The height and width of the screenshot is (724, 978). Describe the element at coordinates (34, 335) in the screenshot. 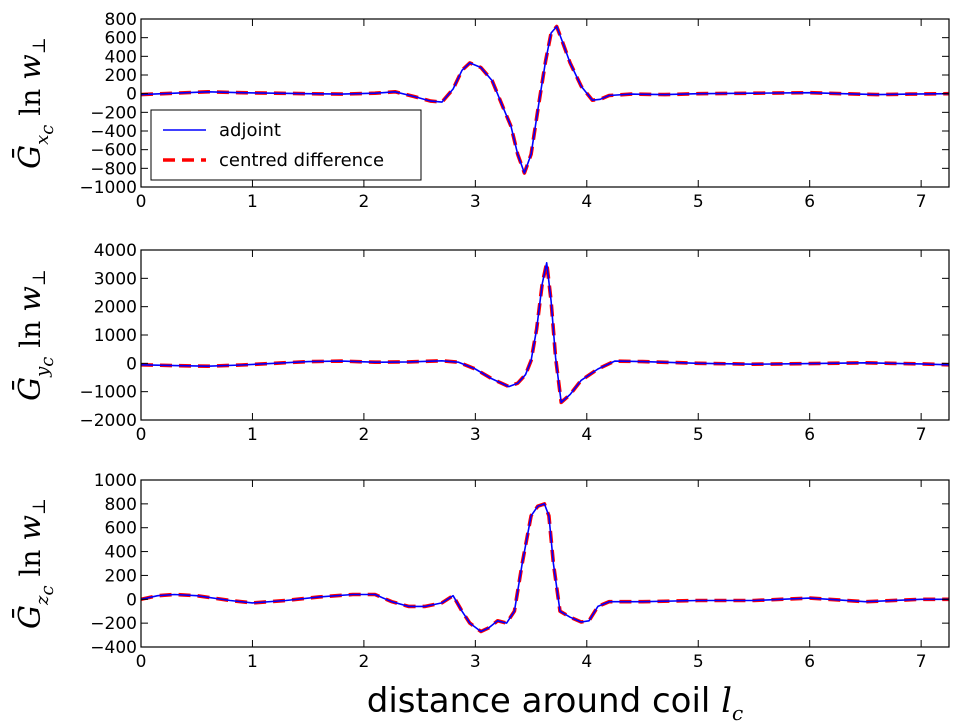

I see `y-axis-label: Ḡyc ln w⊥` at that location.